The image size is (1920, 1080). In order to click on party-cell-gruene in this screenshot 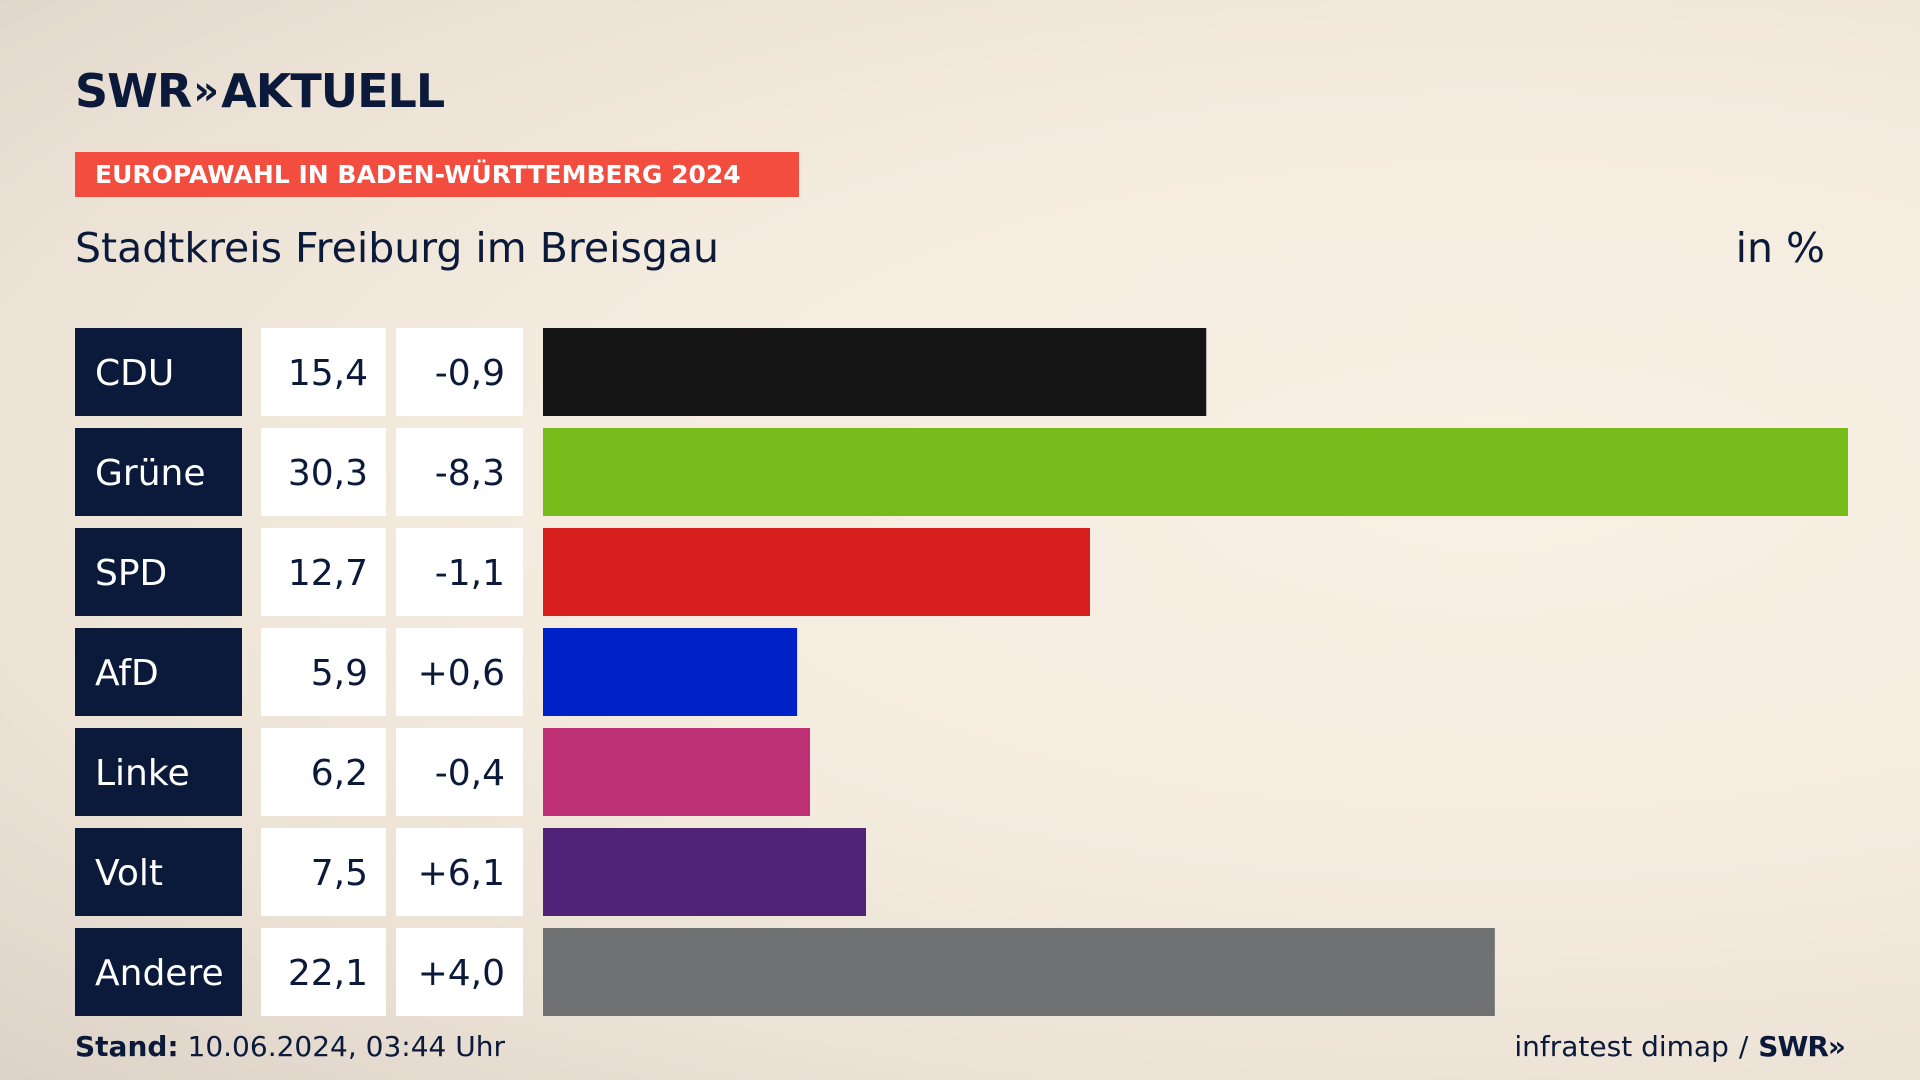, I will do `click(158, 472)`.